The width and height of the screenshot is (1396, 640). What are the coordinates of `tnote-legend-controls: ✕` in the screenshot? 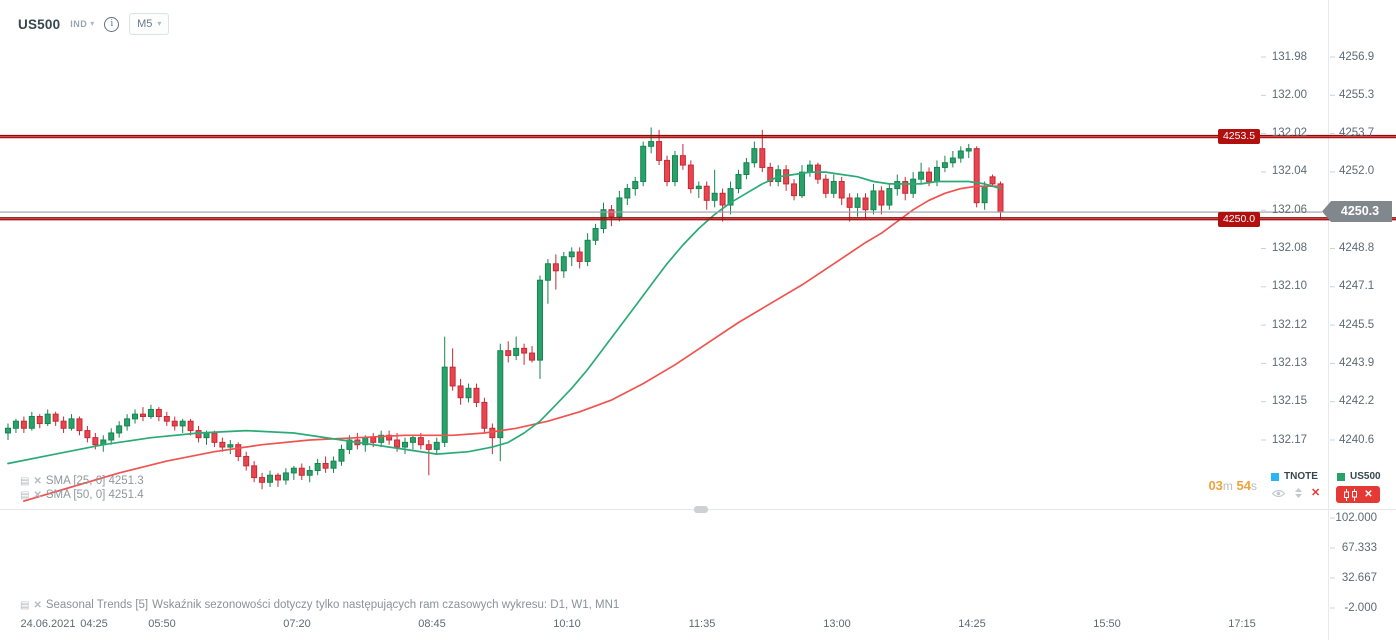 It's located at (1295, 493).